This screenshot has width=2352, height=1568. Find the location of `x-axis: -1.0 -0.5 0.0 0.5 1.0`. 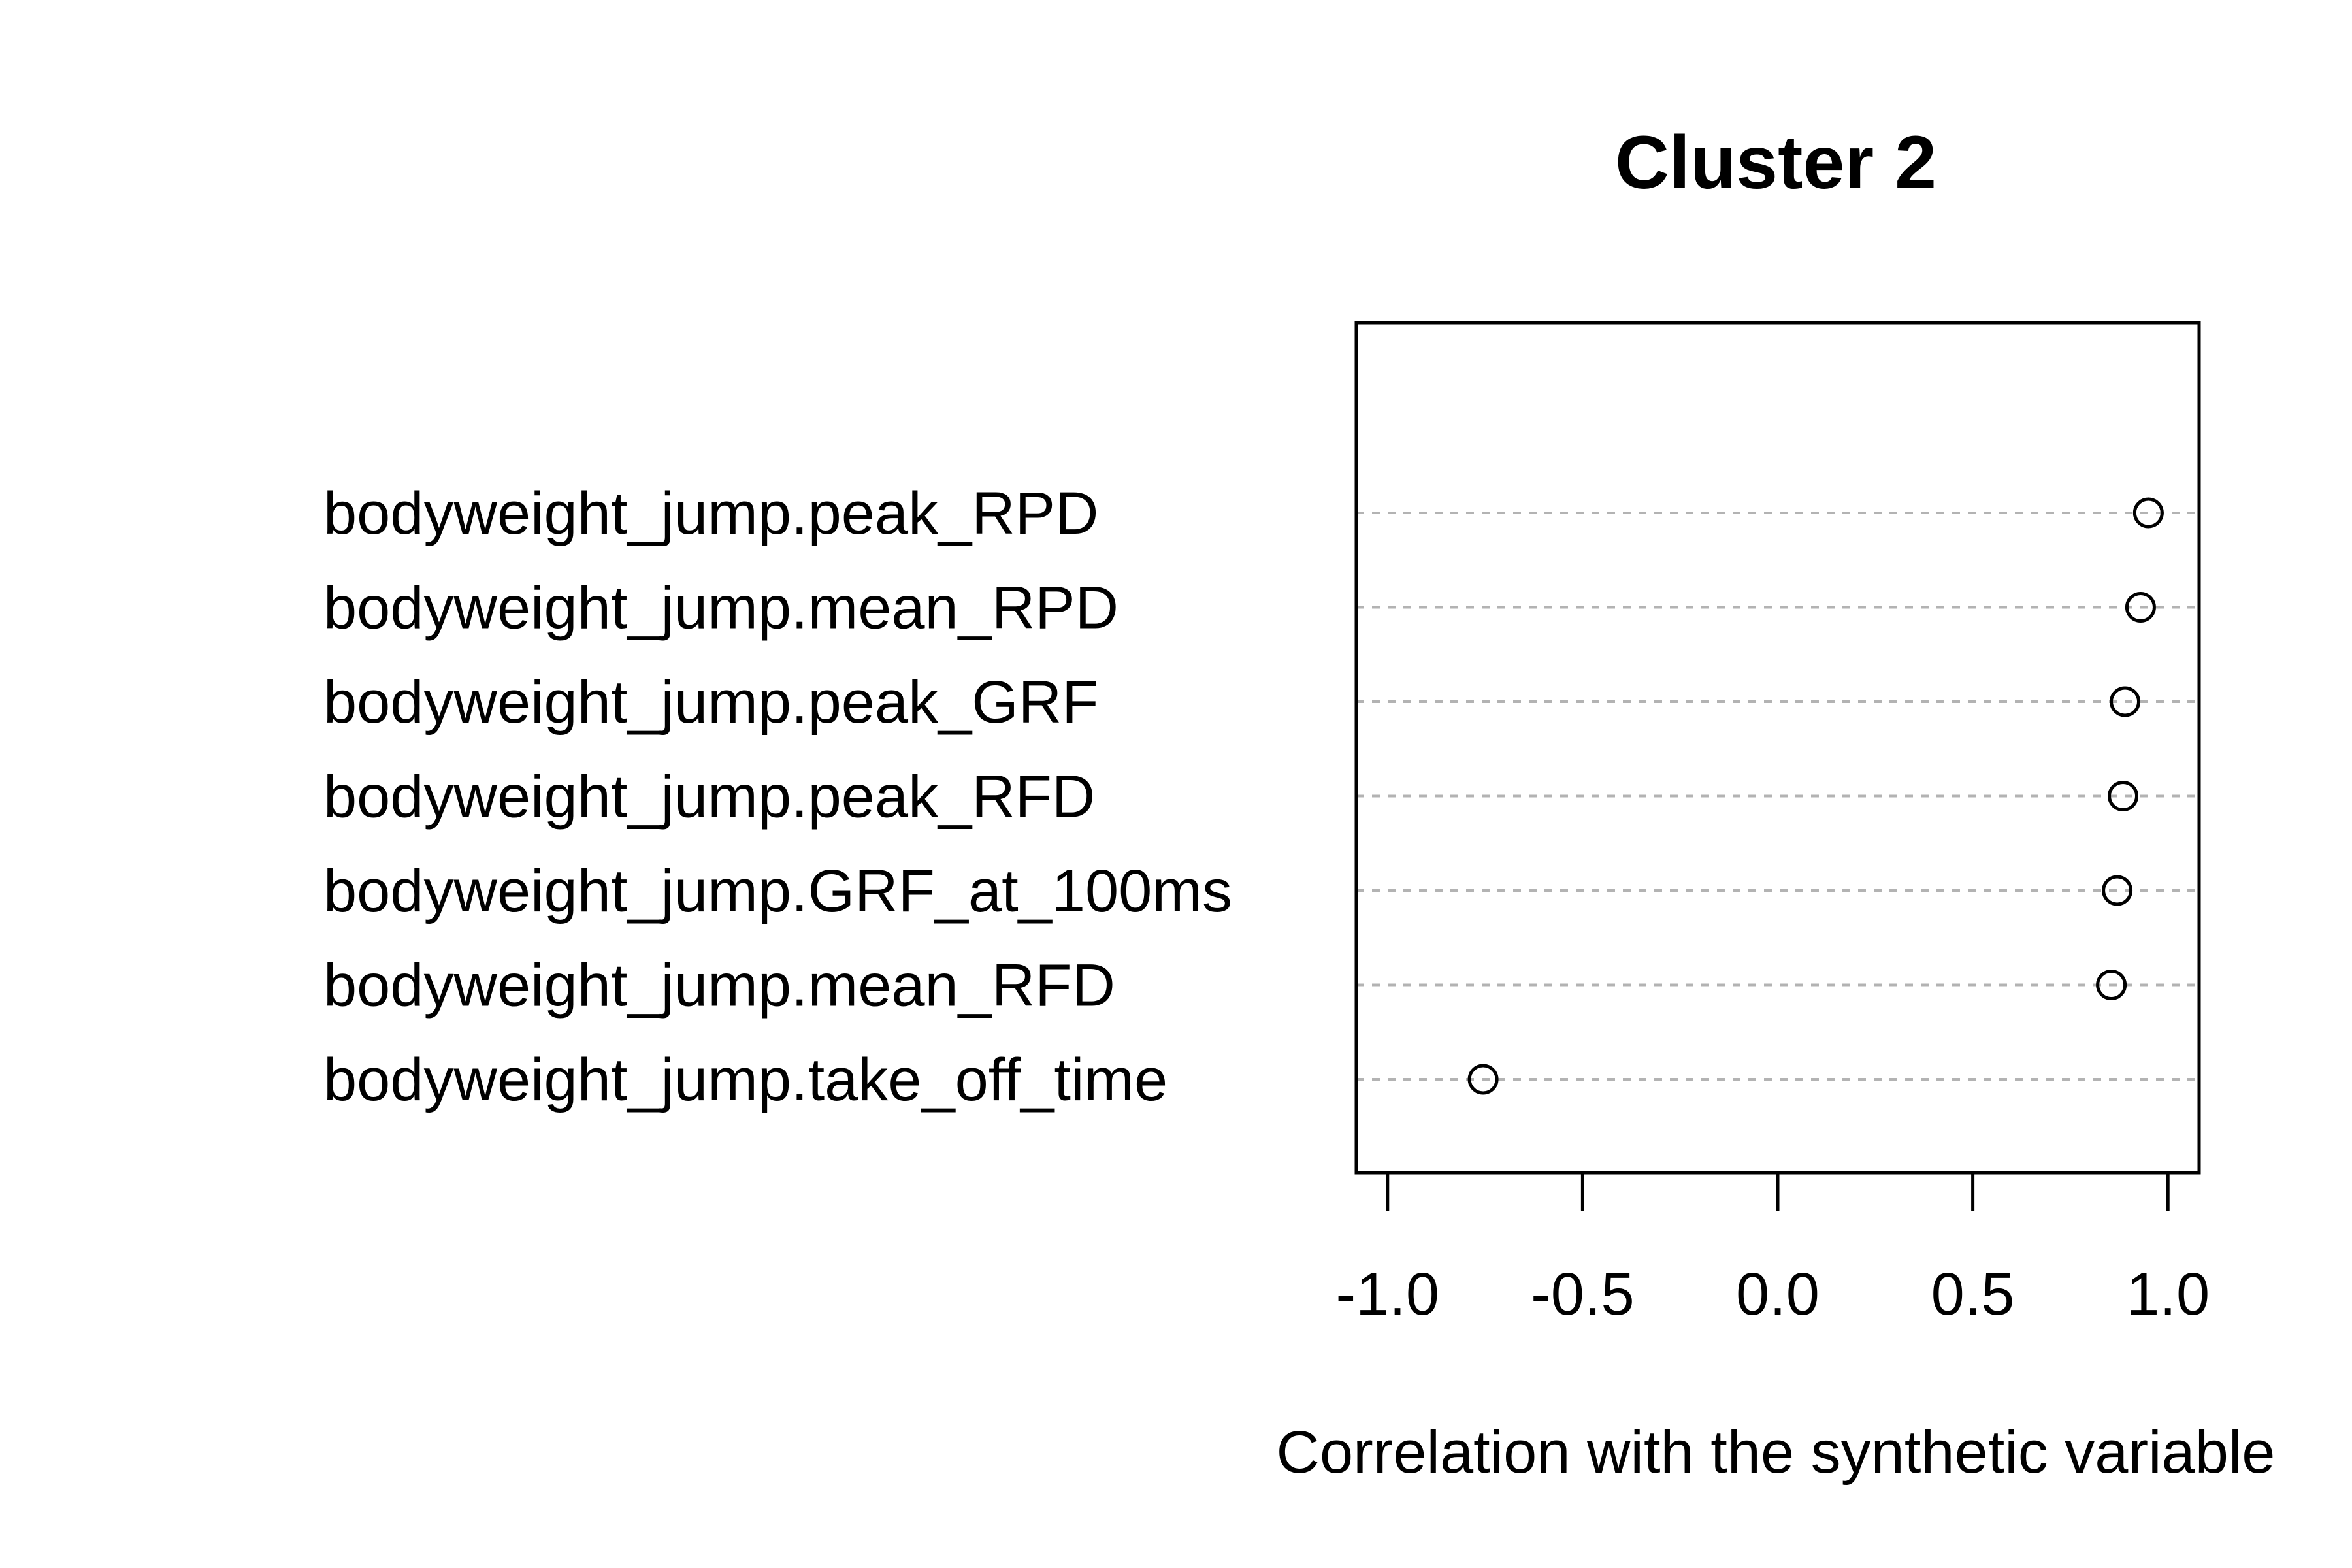

x-axis: -1.0 -0.5 0.0 0.5 1.0 is located at coordinates (1773, 1250).